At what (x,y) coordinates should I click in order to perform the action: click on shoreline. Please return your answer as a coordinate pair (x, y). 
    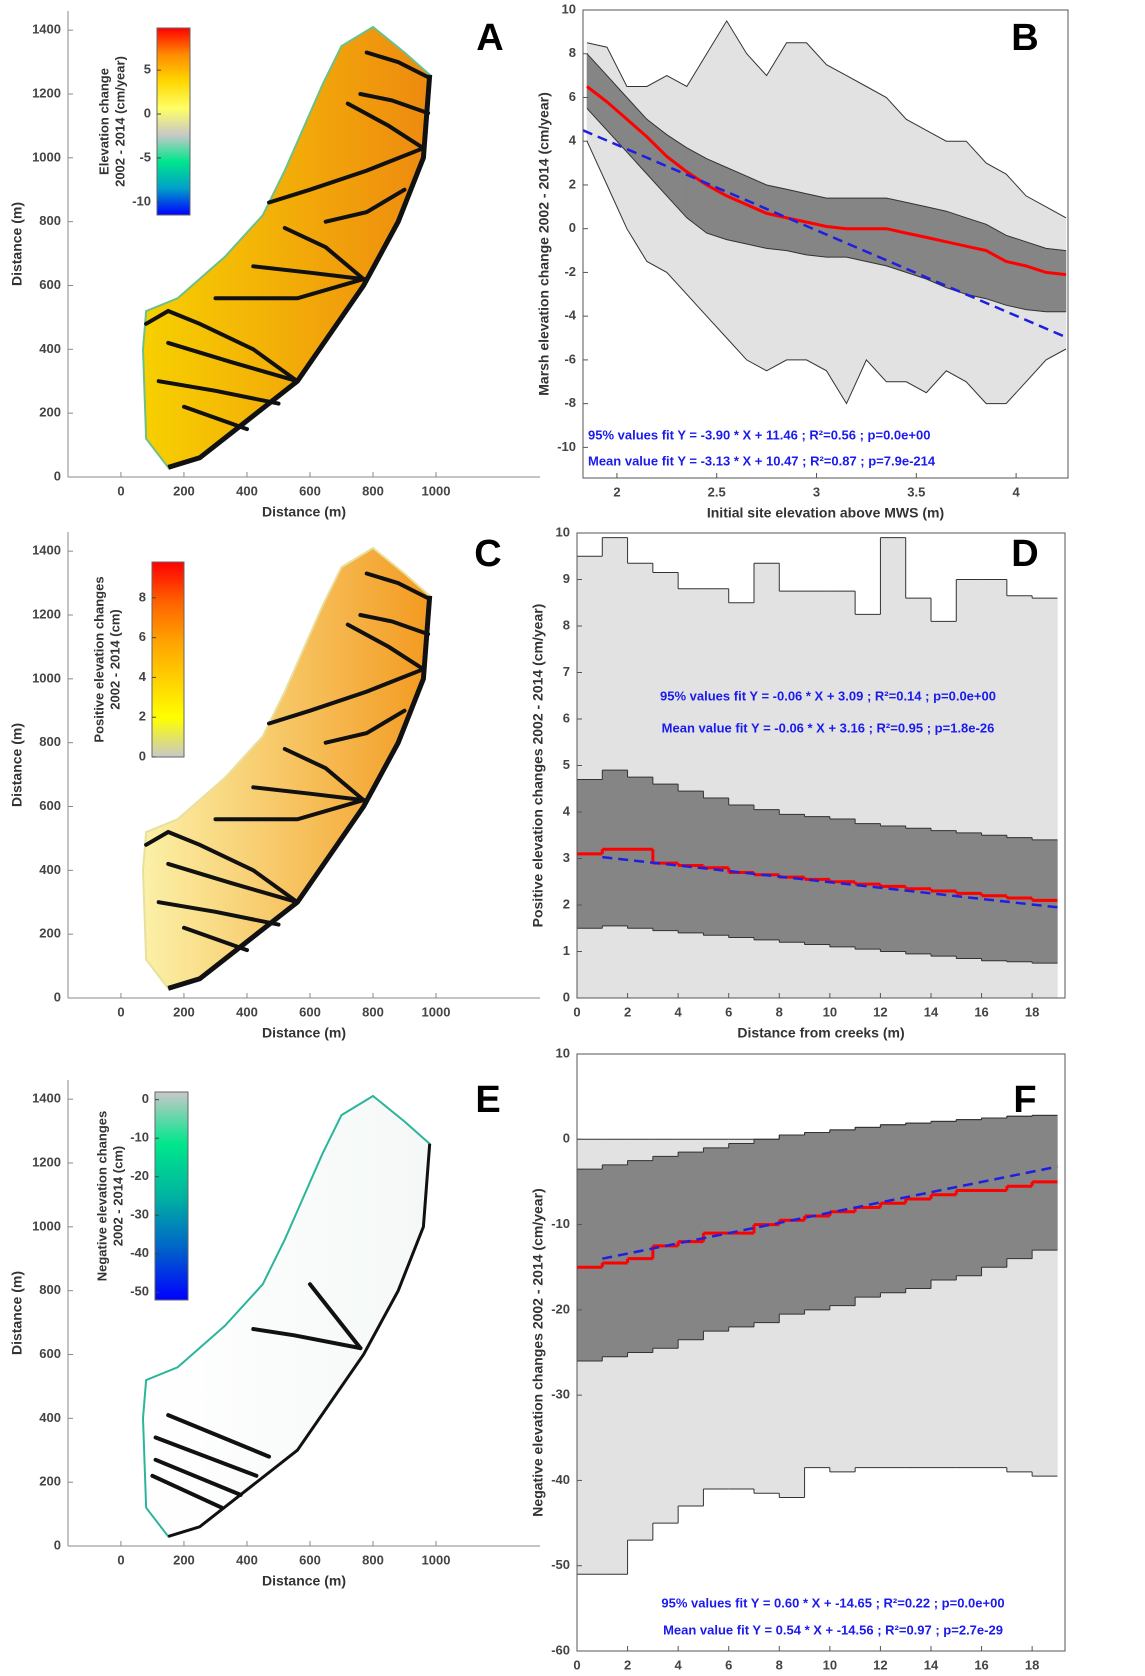
    Looking at the image, I should click on (300, 793).